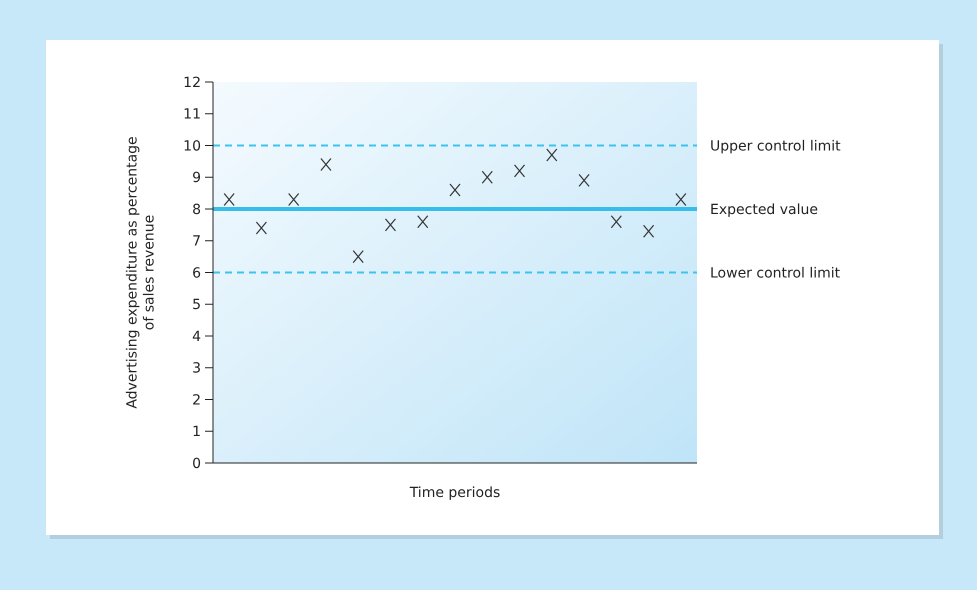 This screenshot has height=590, width=977. What do you see at coordinates (764, 210) in the screenshot?
I see `ref-line-label: Expected value` at bounding box center [764, 210].